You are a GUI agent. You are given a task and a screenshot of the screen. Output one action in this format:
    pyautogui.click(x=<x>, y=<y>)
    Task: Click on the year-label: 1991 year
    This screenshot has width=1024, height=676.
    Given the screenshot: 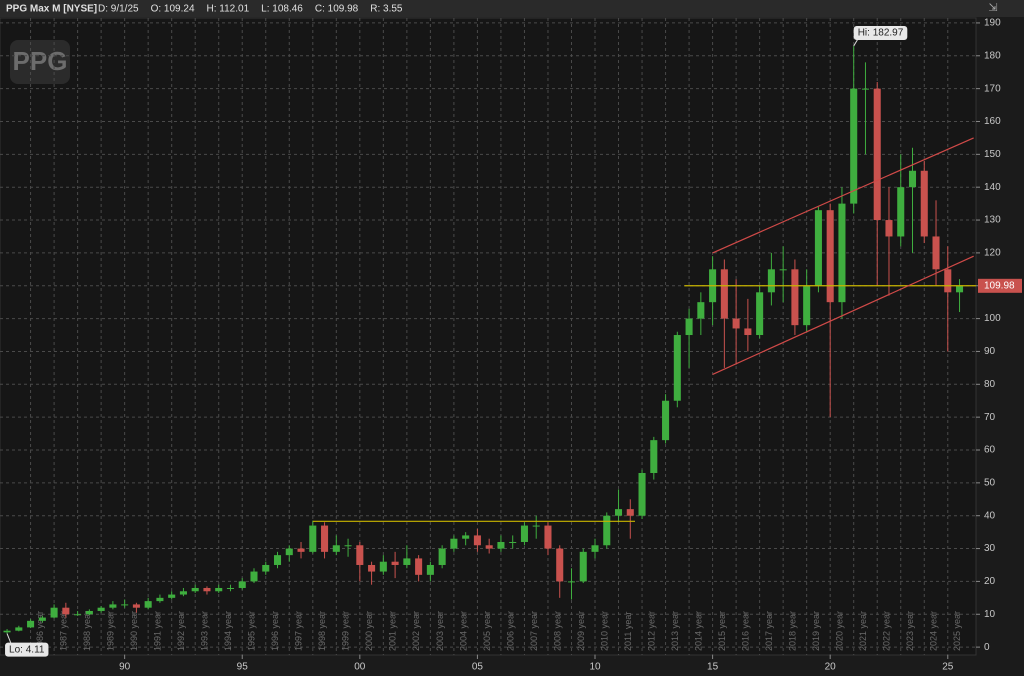 What is the action you would take?
    pyautogui.click(x=158, y=631)
    